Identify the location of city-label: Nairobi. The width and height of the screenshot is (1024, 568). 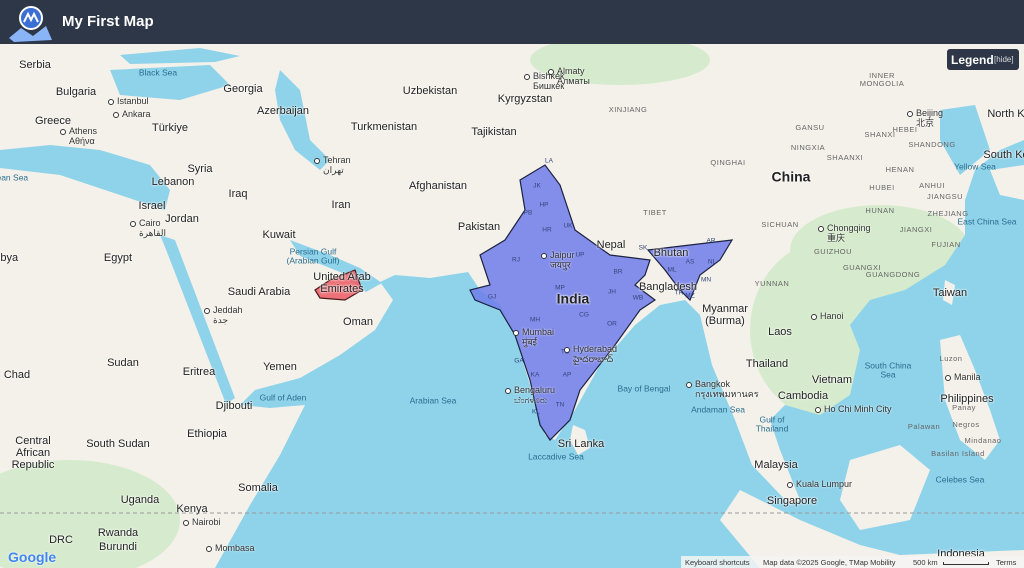
(202, 522).